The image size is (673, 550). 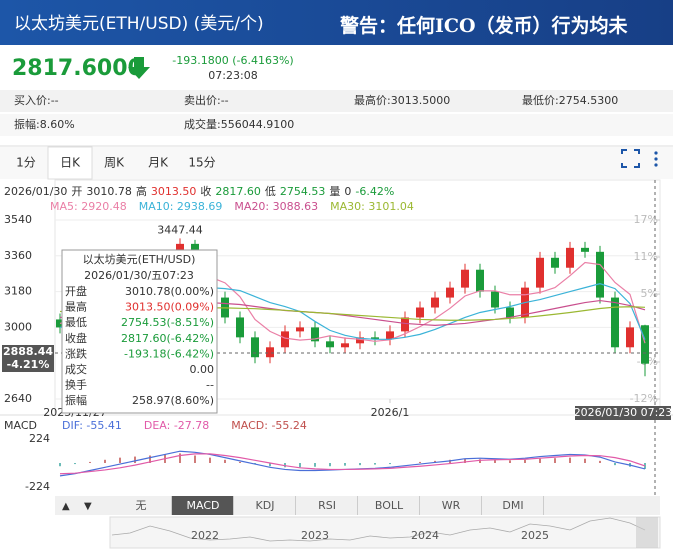 I want to click on summary-item: 低, so click(x=270, y=191).